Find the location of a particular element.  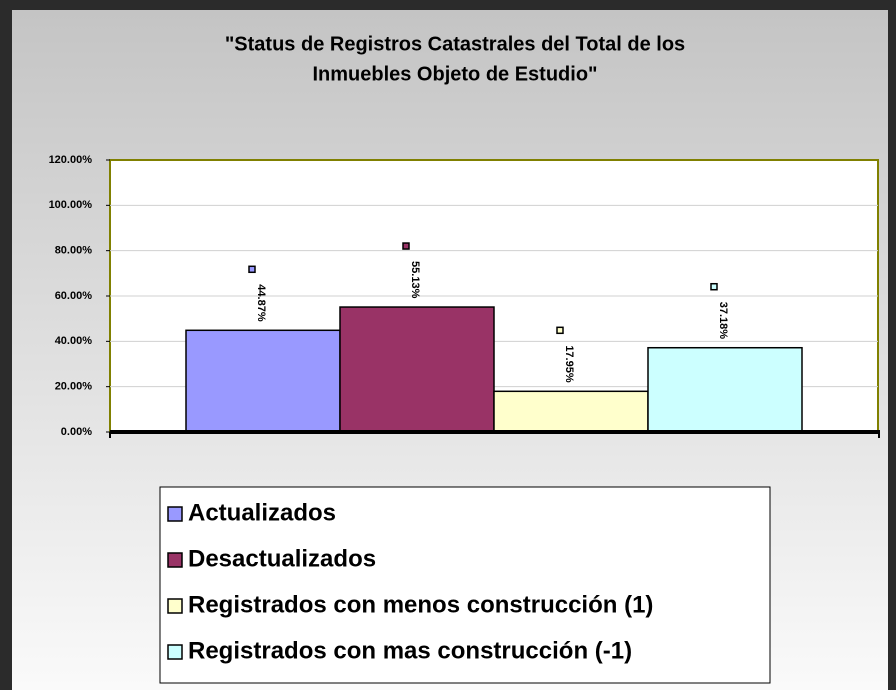

value-label: 44.87% is located at coordinates (261, 303).